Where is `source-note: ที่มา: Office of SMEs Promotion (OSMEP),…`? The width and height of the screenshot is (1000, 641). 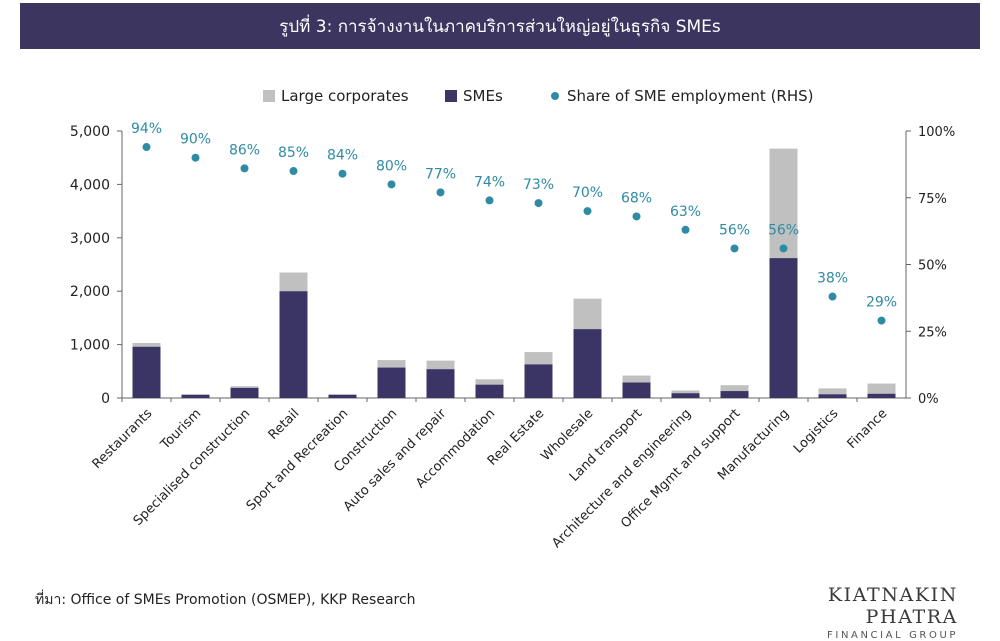 source-note: ที่มา: Office of SMEs Promotion (OSMEP),… is located at coordinates (225, 600).